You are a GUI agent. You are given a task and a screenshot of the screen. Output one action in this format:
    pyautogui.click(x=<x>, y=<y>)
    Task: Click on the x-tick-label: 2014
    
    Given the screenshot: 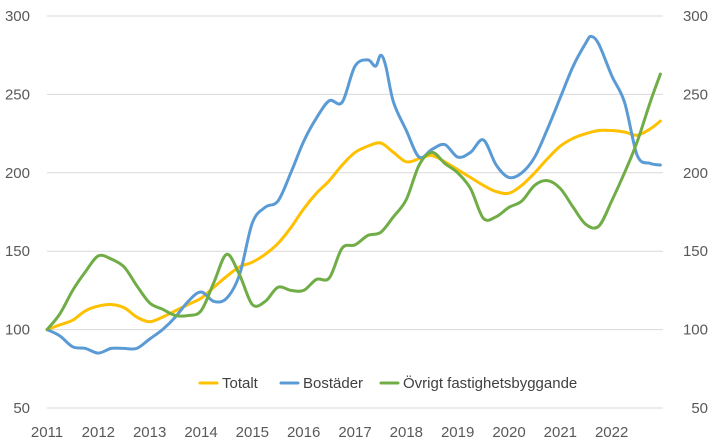 What is the action you would take?
    pyautogui.click(x=200, y=432)
    